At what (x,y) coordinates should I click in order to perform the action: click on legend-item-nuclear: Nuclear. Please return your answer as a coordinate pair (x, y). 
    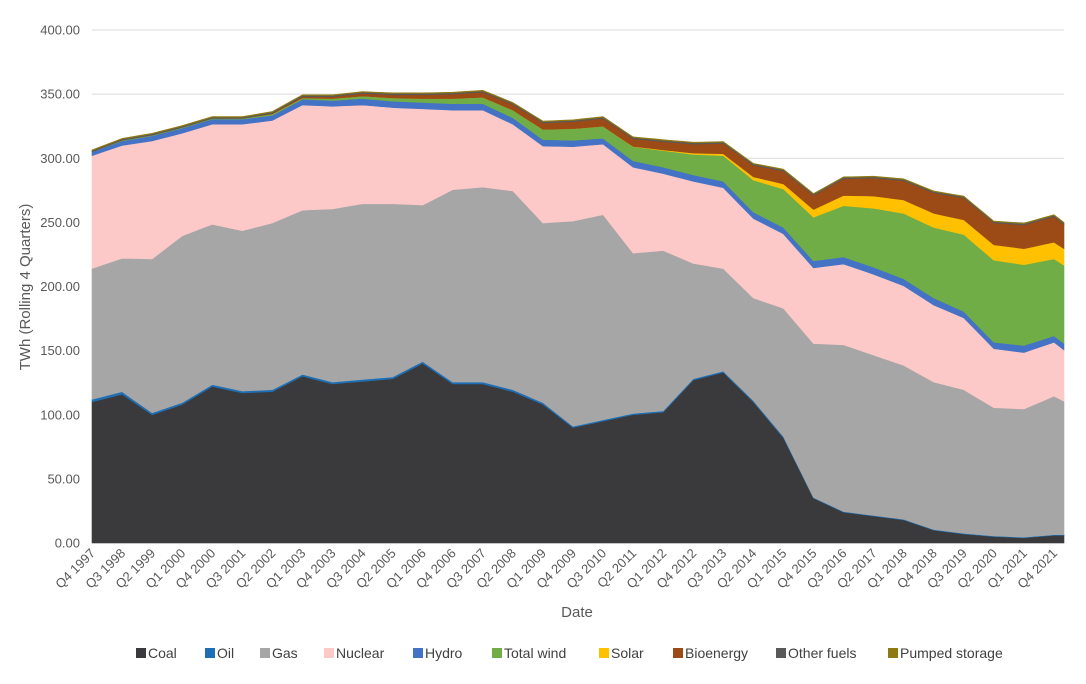
    Looking at the image, I should click on (354, 653).